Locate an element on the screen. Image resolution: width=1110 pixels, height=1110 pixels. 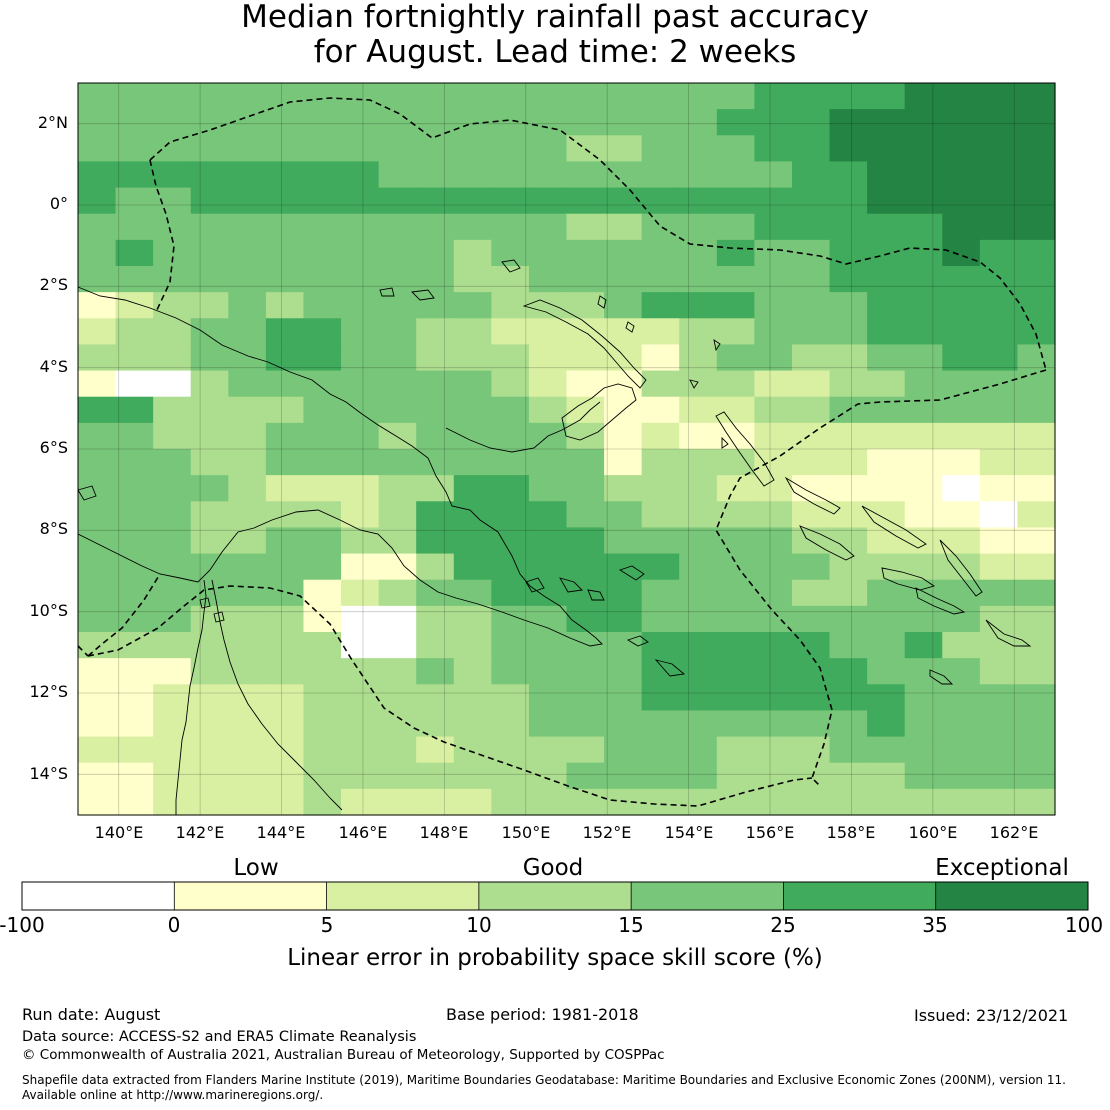
colorbar-segment is located at coordinates (98, 896).